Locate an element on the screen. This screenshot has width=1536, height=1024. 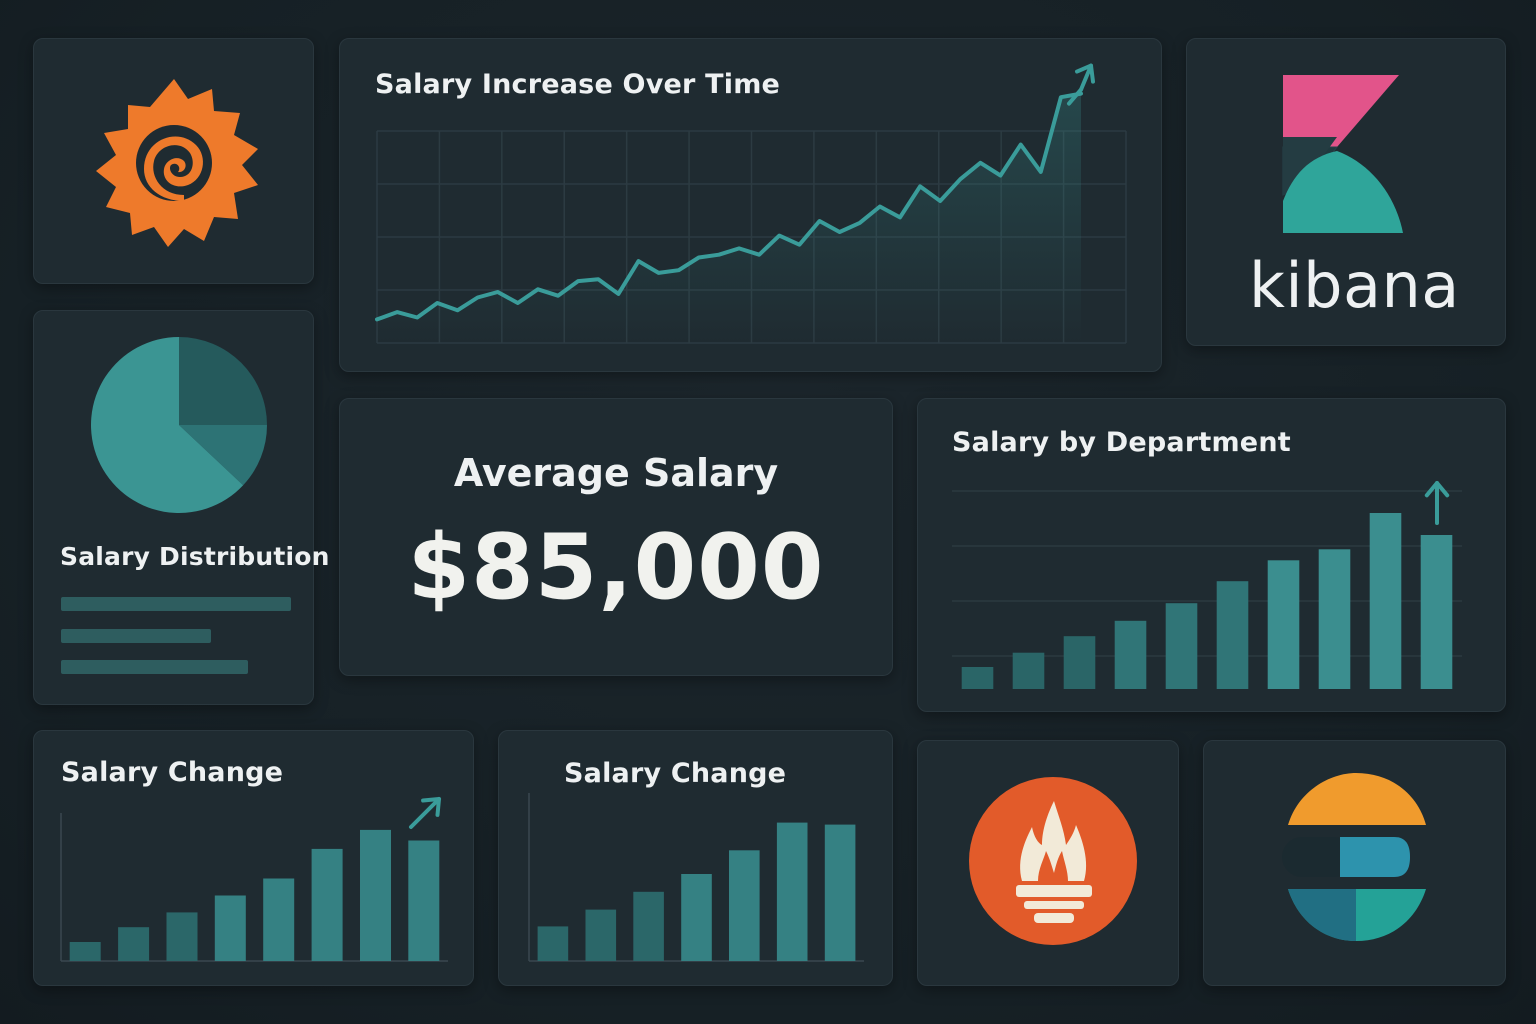
salary-change-title-1: Salary Change is located at coordinates (172, 772).